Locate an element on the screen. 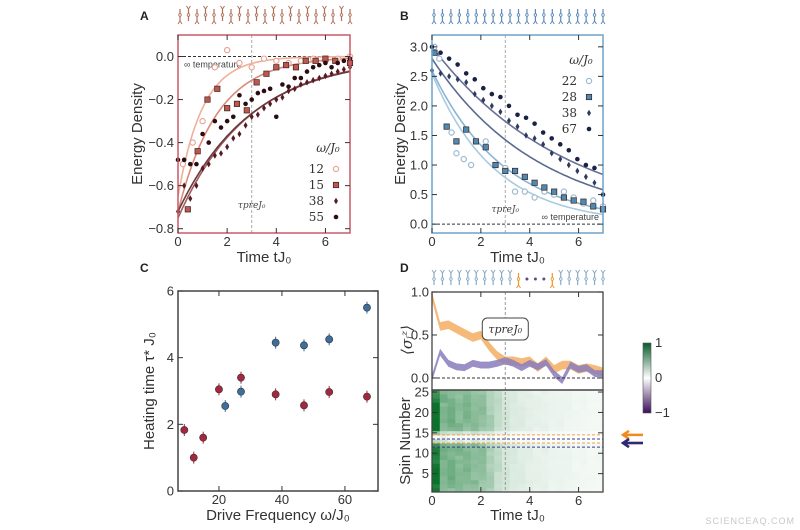 The width and height of the screenshot is (800, 530). infinite-temperature-label: ∞ temperature is located at coordinates (212, 65).